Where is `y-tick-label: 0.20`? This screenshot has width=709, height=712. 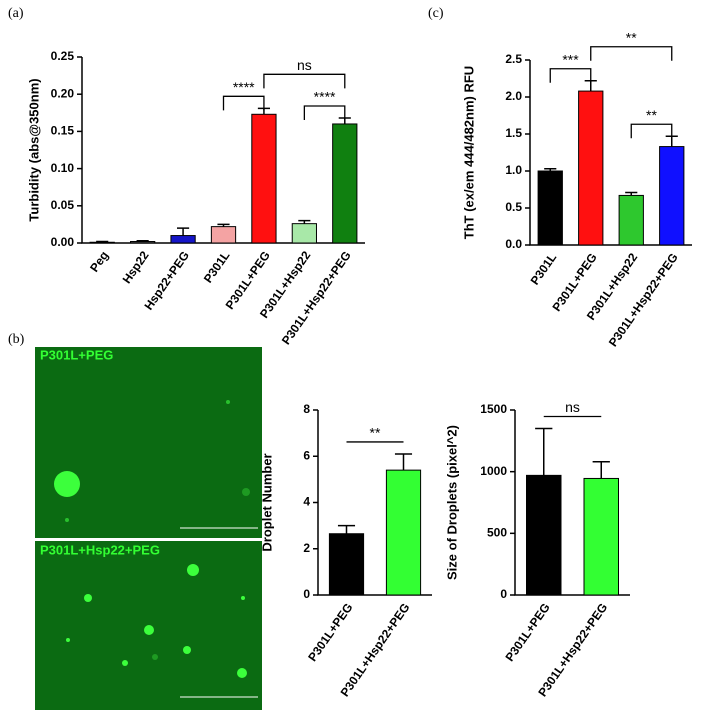 y-tick-label: 0.20 is located at coordinates (63, 93).